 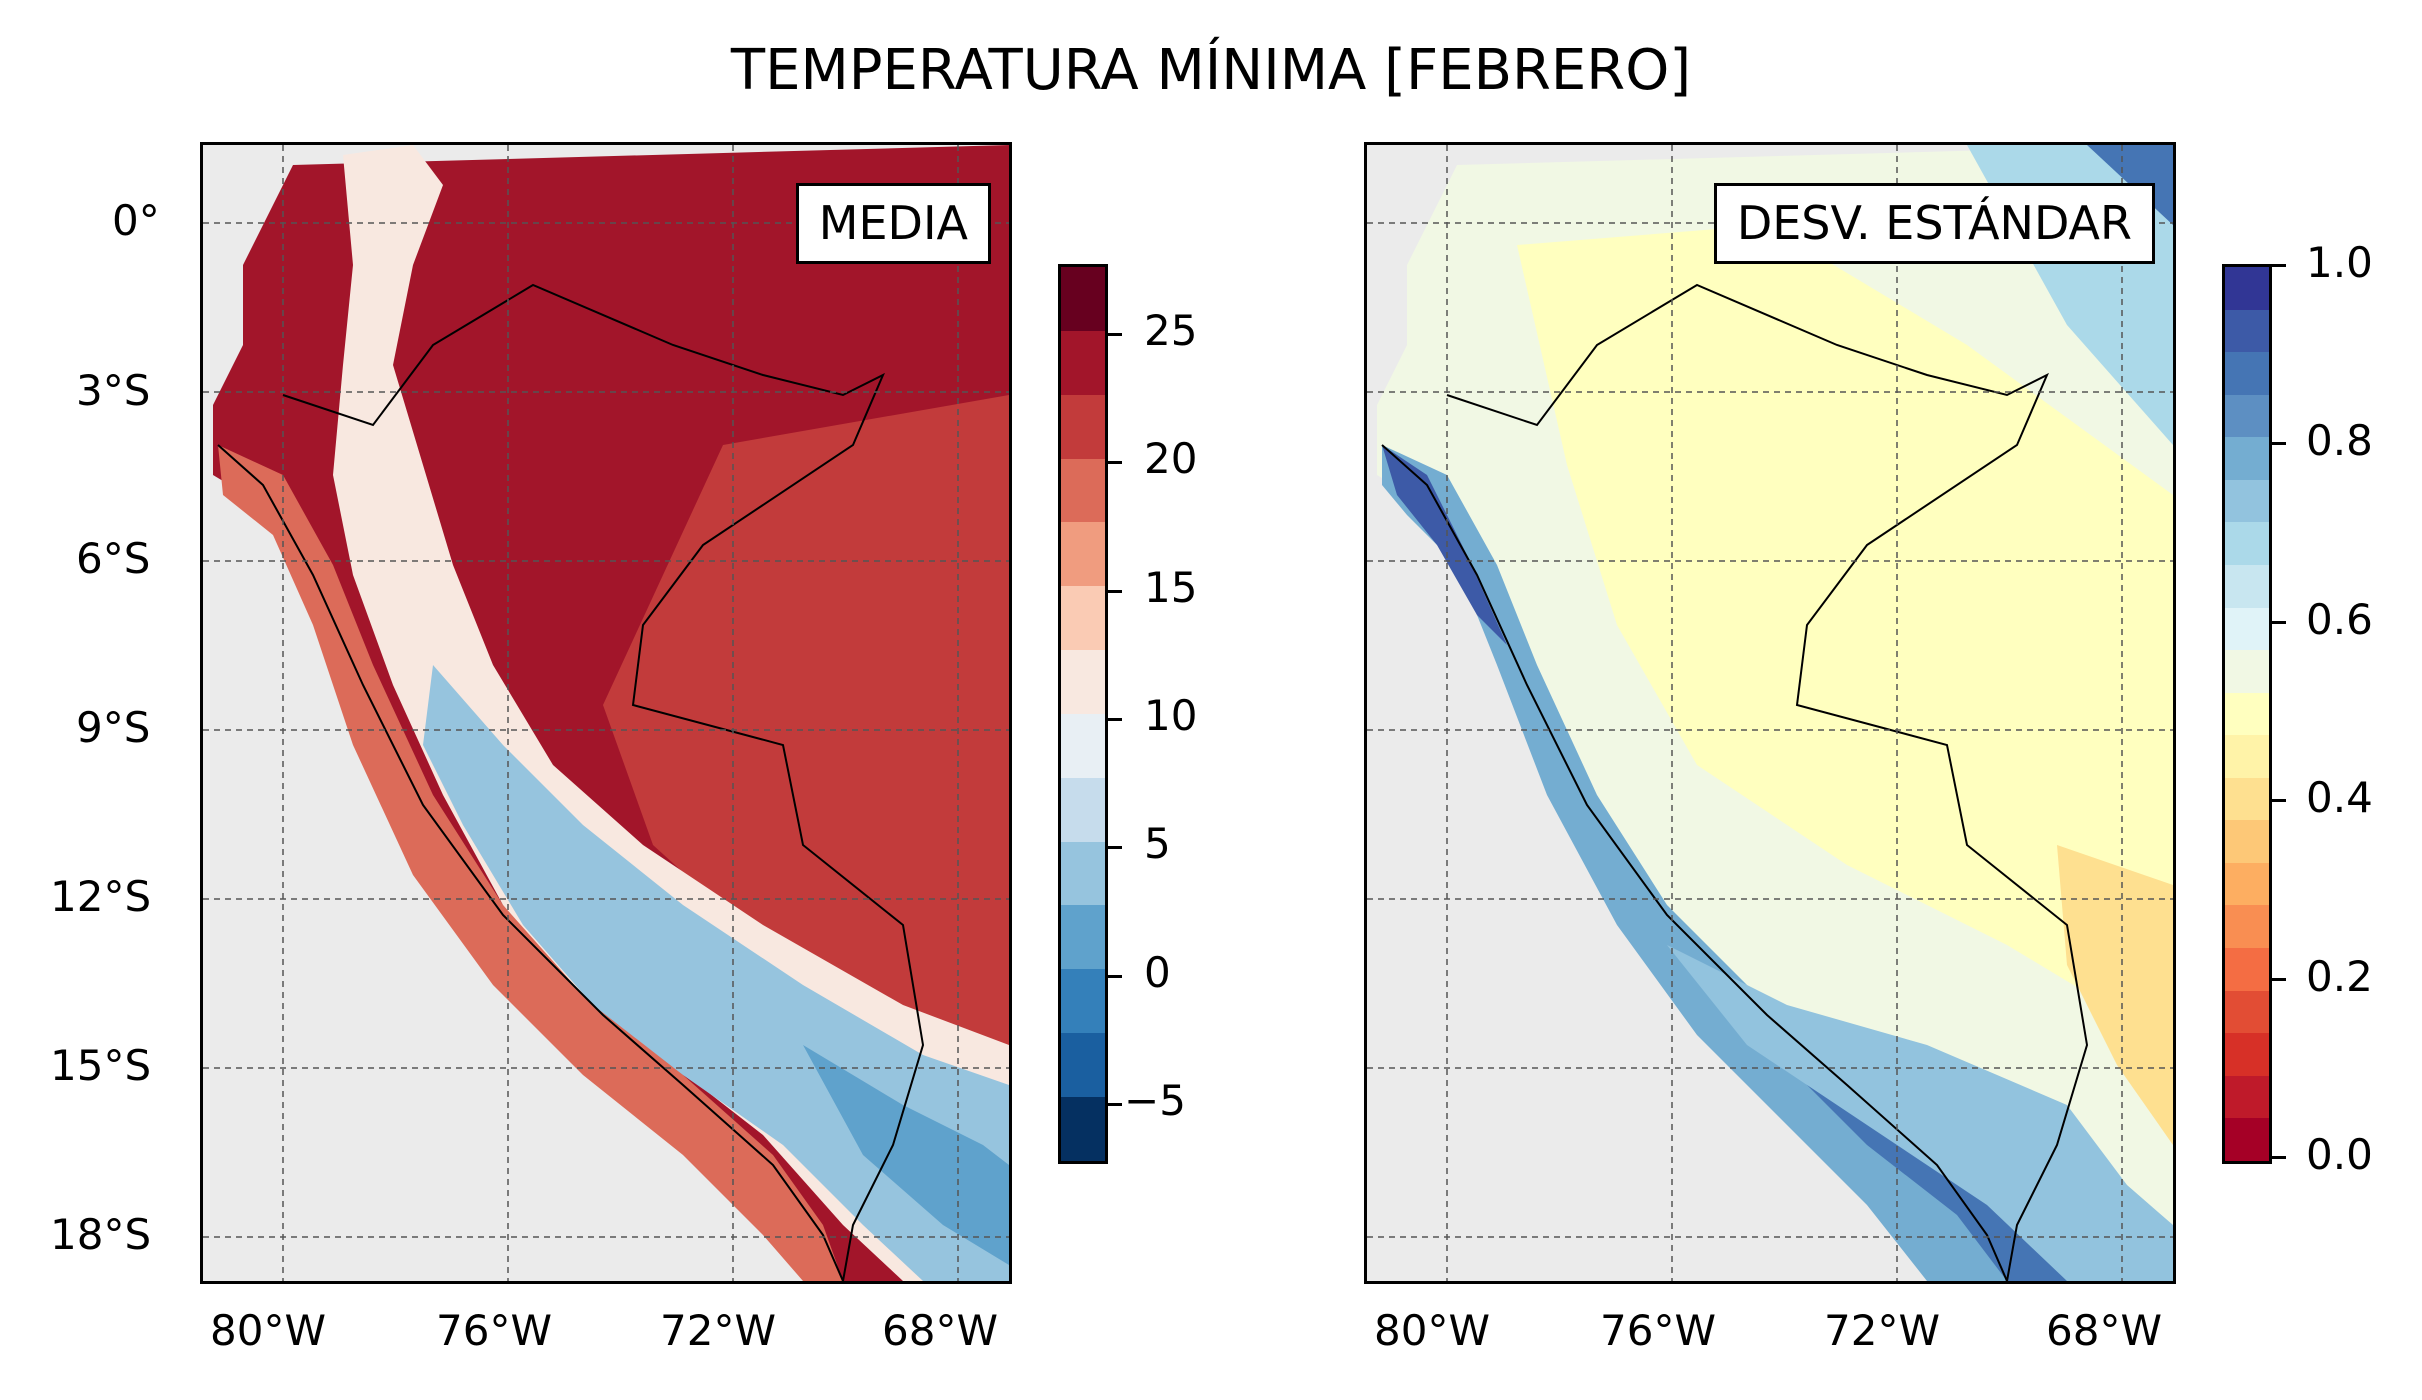 What do you see at coordinates (2339, 440) in the screenshot?
I see `colorbar-tick-label: 0.8` at bounding box center [2339, 440].